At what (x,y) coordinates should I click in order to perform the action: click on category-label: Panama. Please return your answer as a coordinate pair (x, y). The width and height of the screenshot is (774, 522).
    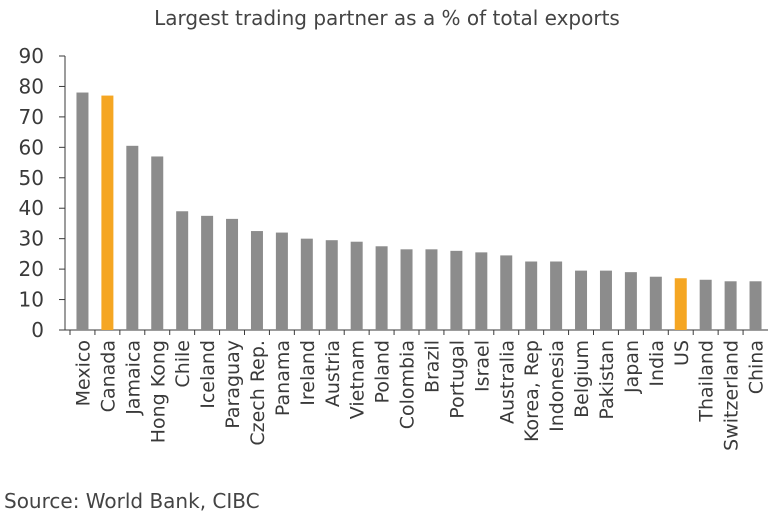
    Looking at the image, I should click on (283, 378).